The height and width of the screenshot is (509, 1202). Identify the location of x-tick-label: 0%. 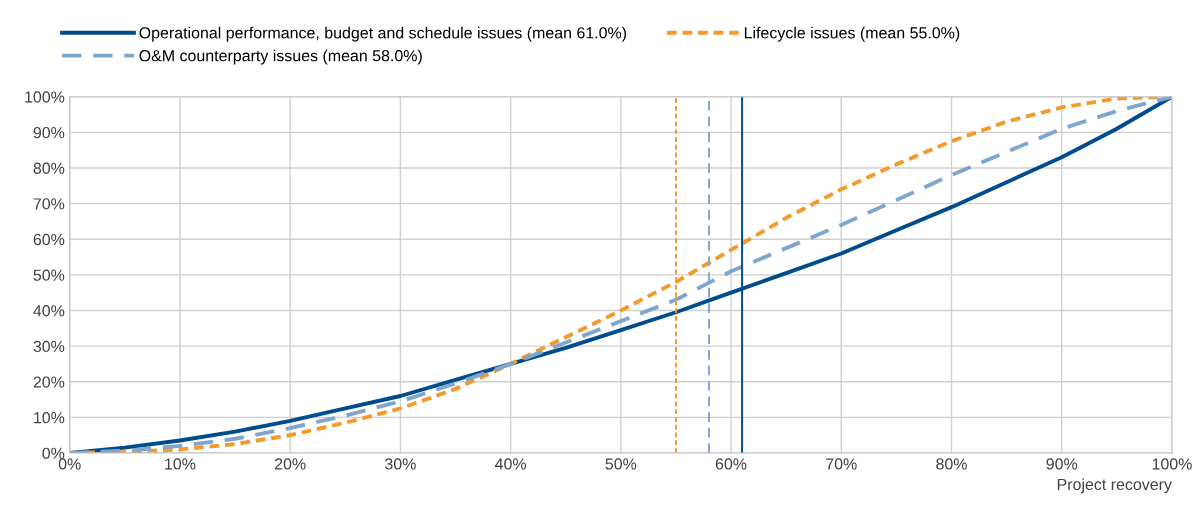
(69, 464).